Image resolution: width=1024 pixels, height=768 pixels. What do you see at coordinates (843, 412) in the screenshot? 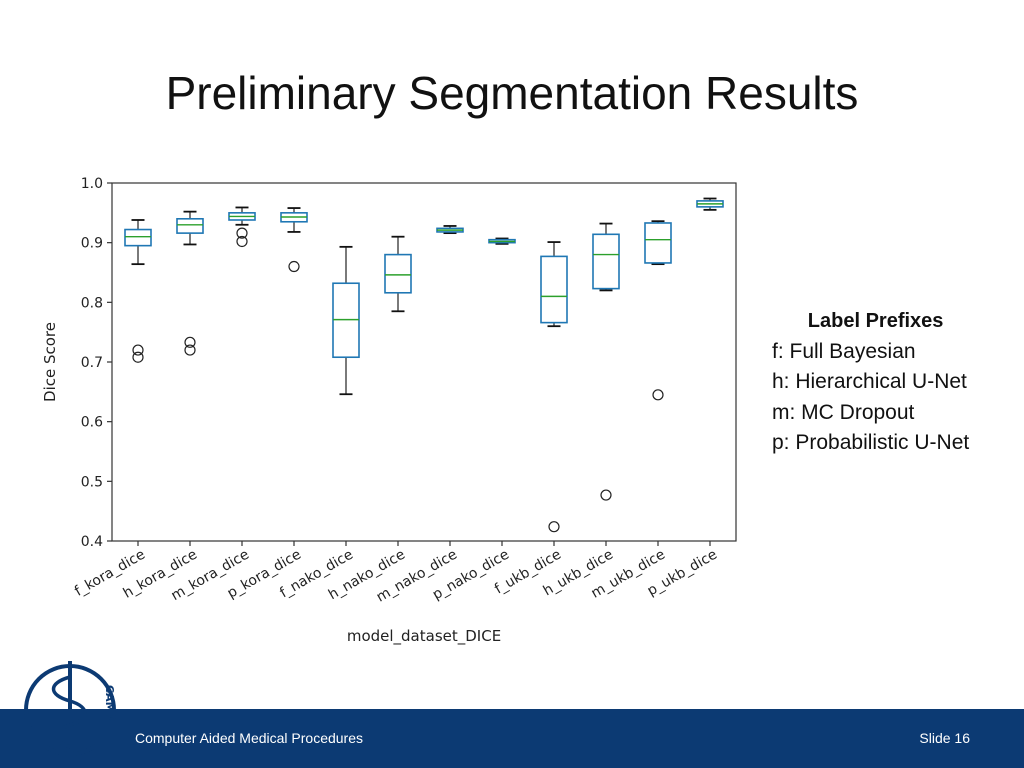
I see `legend-item: m: MC Dropout` at bounding box center [843, 412].